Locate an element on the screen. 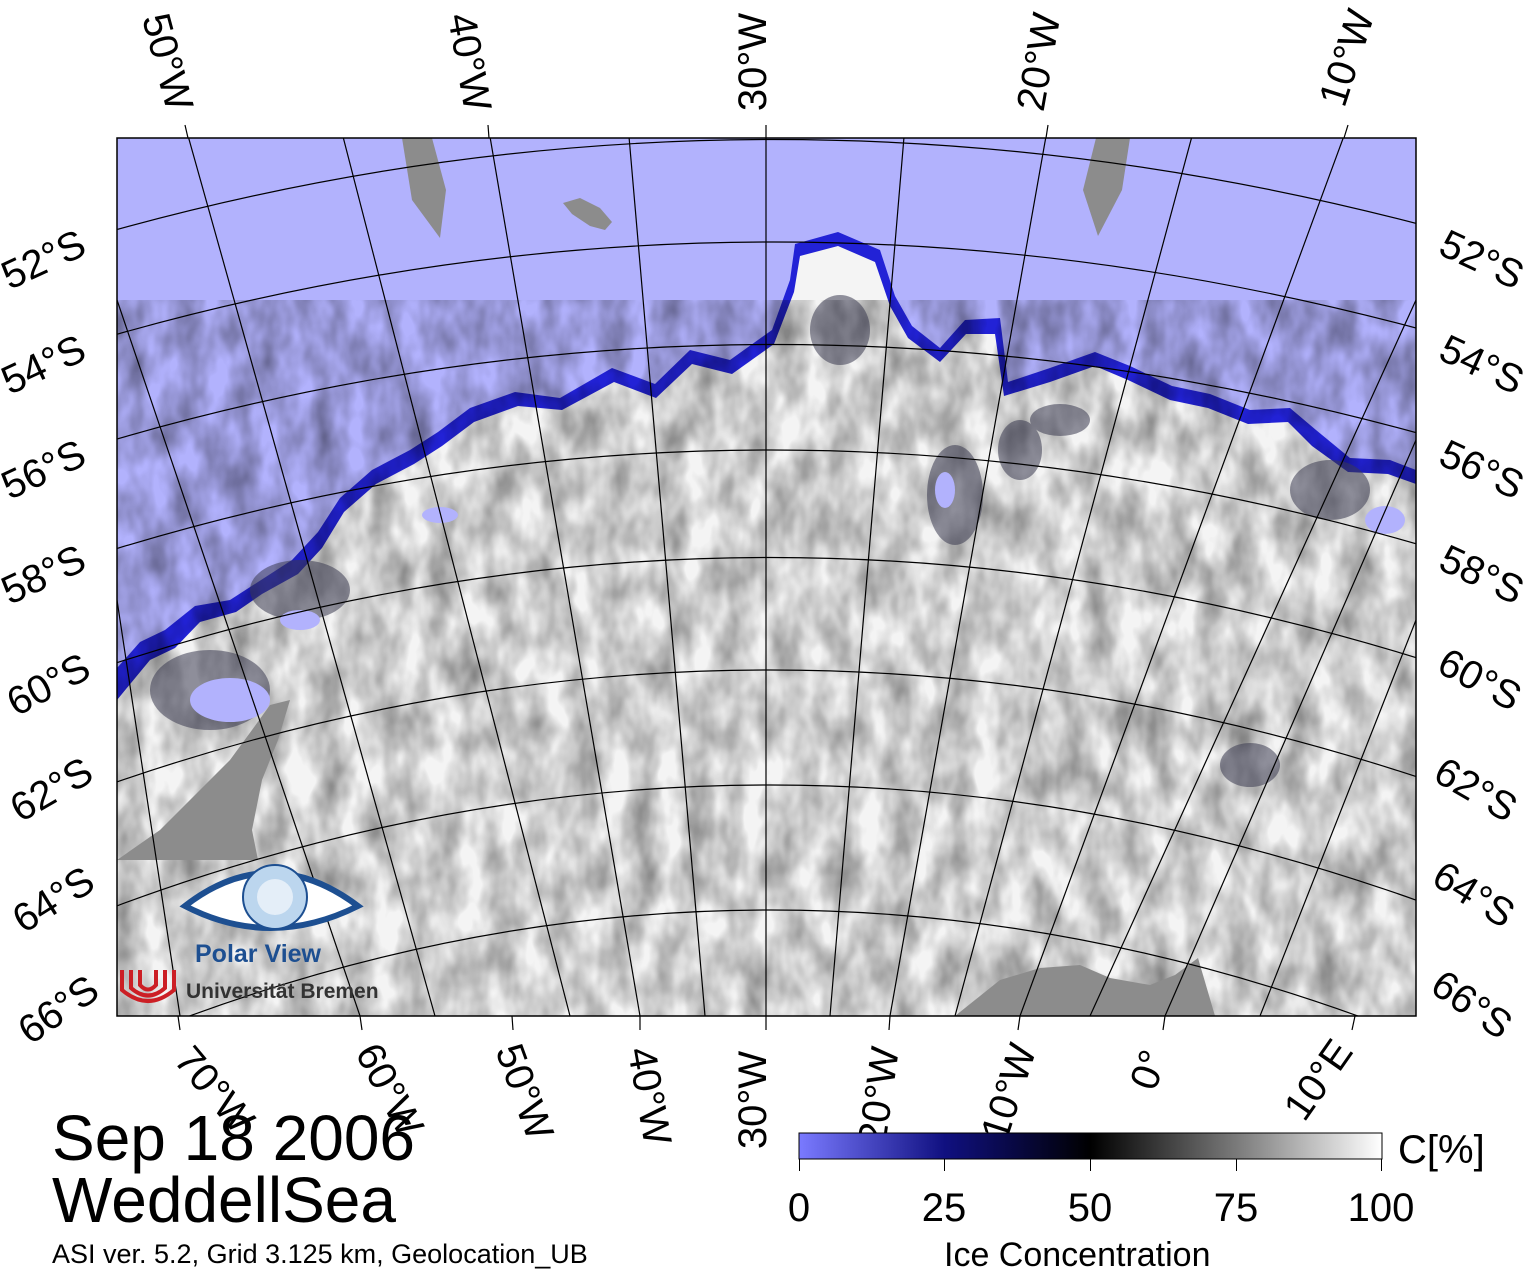 This screenshot has height=1275, width=1532. parallel-56s is located at coordinates (766, 391).